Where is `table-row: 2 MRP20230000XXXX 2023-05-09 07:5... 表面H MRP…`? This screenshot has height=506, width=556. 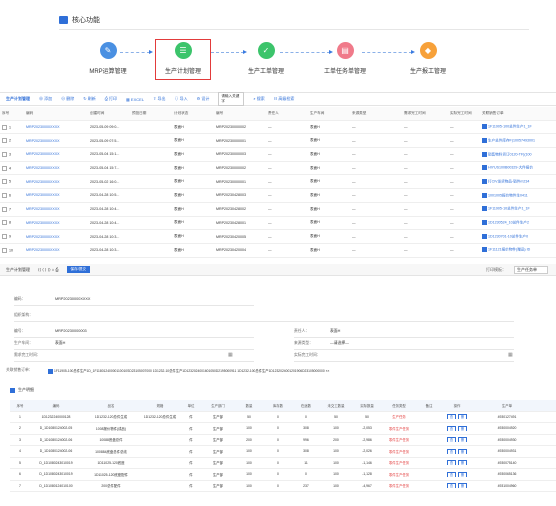 table-row: 2 MRP20230000XXXX 2023-05-09 07:5... 表面H MRP… is located at coordinates (278, 141).